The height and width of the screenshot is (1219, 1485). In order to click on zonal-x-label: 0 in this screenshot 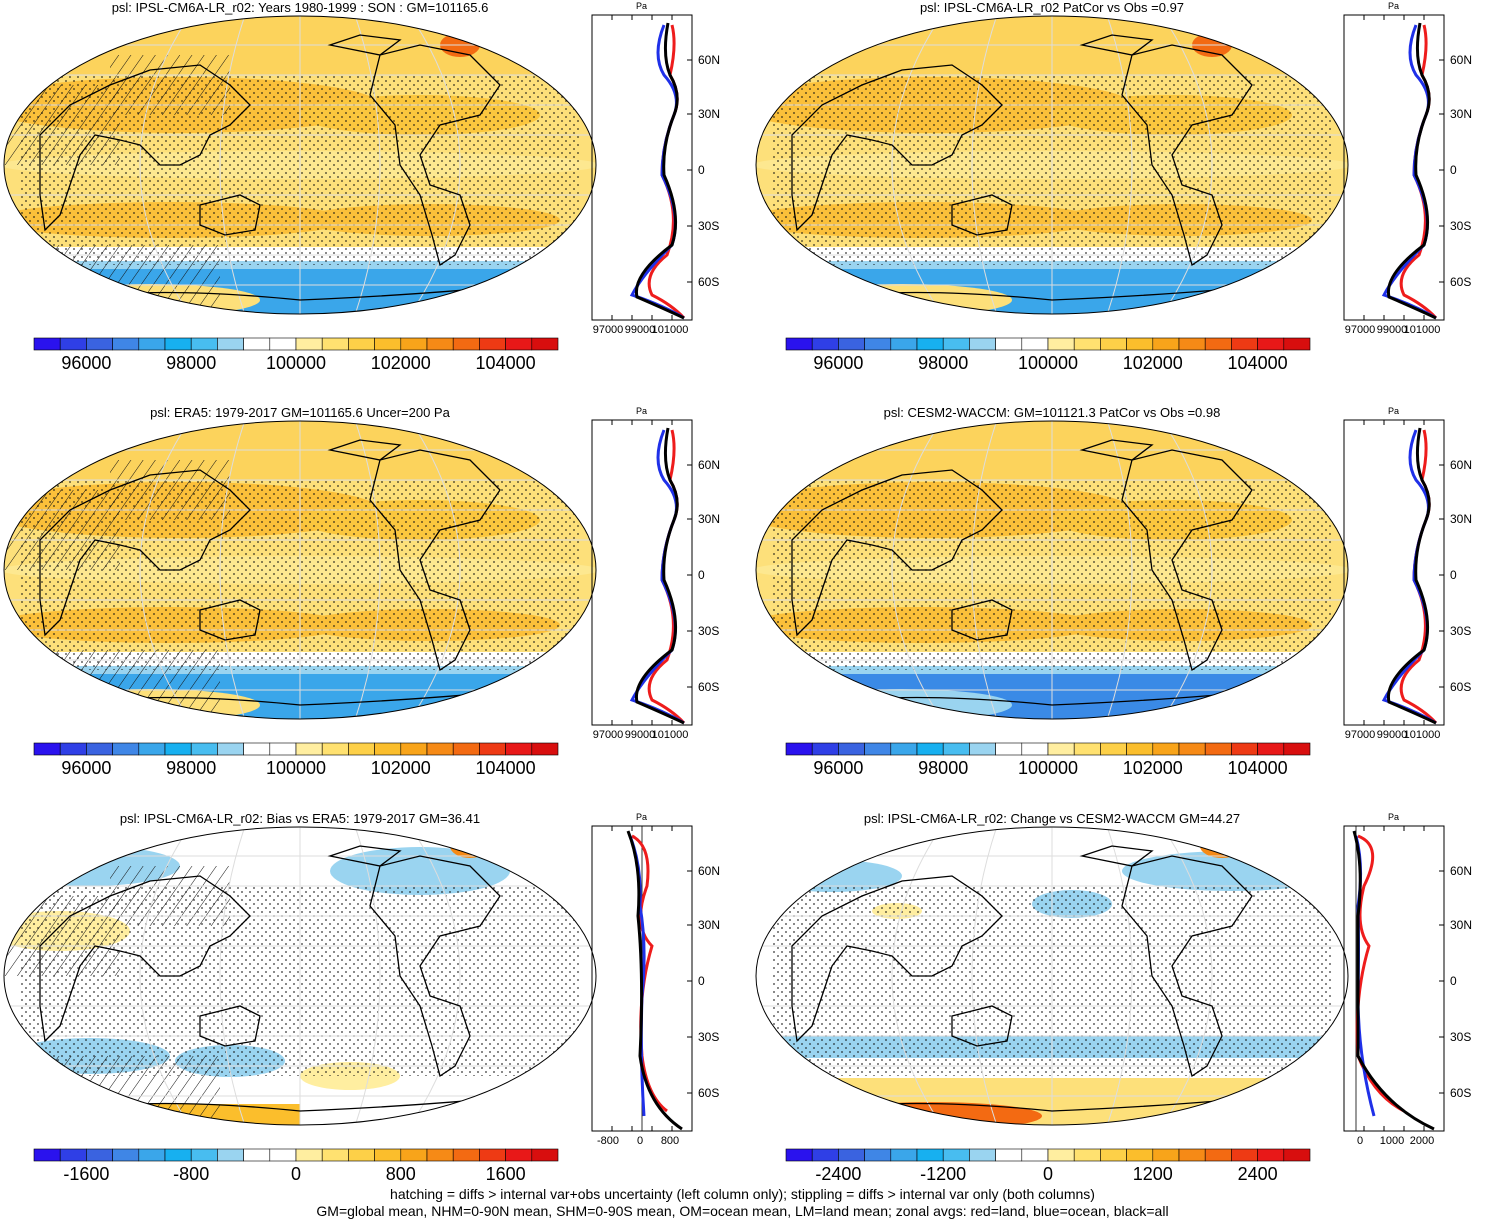, I will do `click(640, 1141)`.